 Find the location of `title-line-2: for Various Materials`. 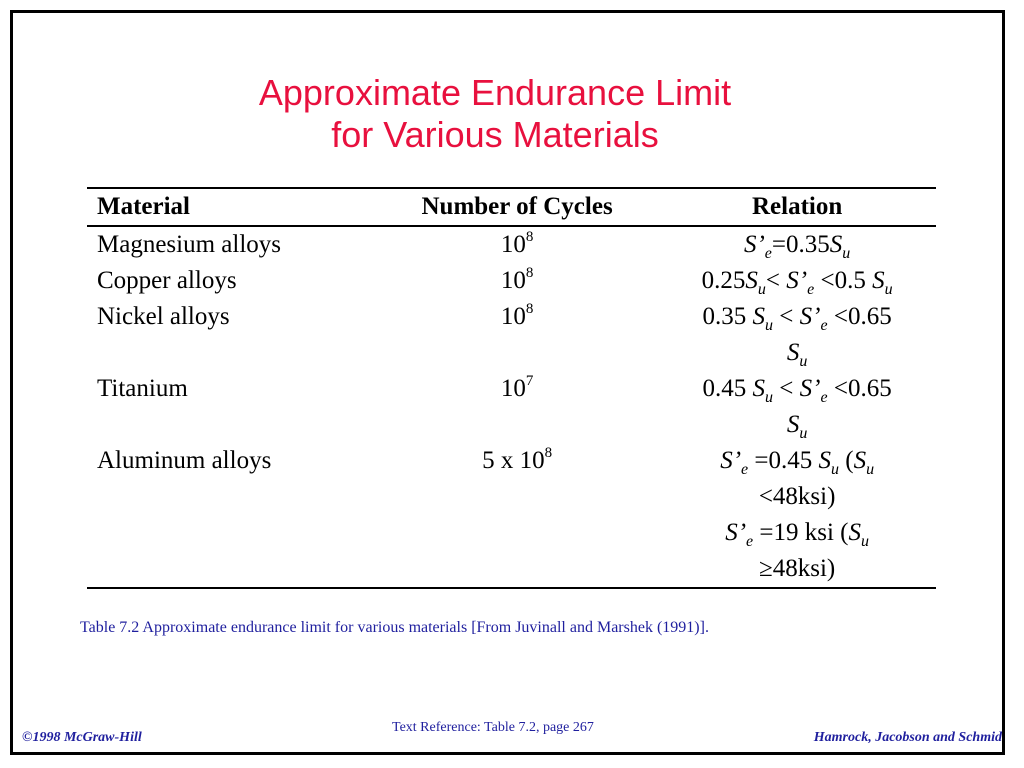

title-line-2: for Various Materials is located at coordinates (495, 134).